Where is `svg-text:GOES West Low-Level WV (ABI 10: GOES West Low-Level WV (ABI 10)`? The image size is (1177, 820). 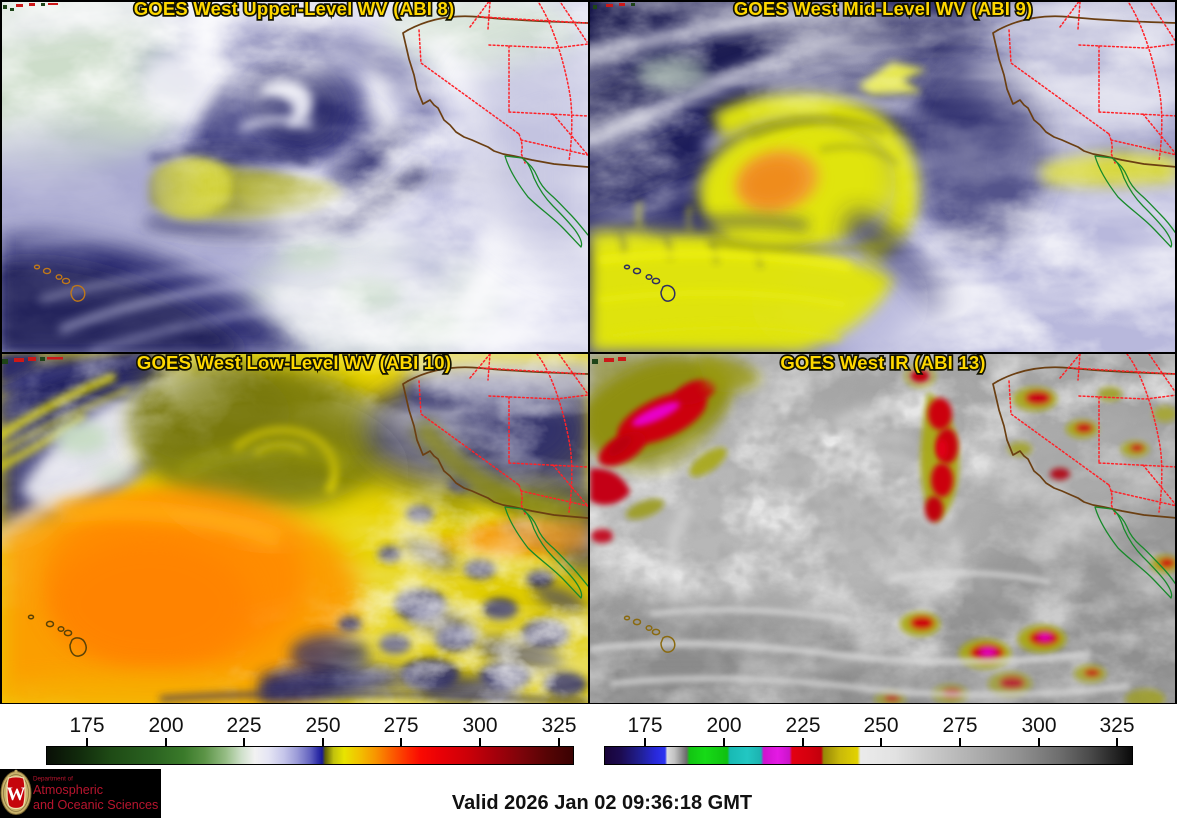 svg-text:GOES West Low-Level WV (ABI 10: GOES West Low-Level WV (ABI 10) is located at coordinates (294, 363).